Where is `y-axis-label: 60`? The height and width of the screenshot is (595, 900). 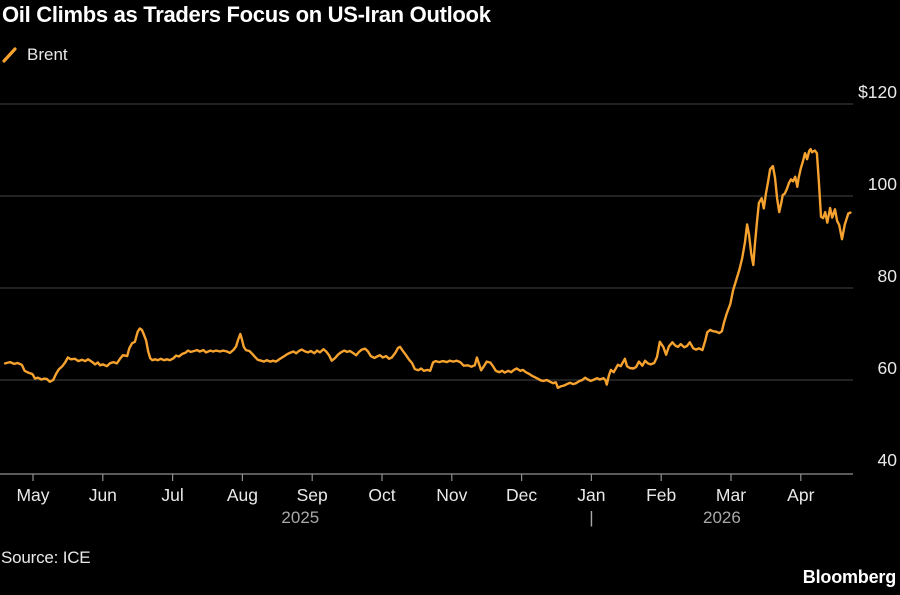 y-axis-label: 60 is located at coordinates (888, 368).